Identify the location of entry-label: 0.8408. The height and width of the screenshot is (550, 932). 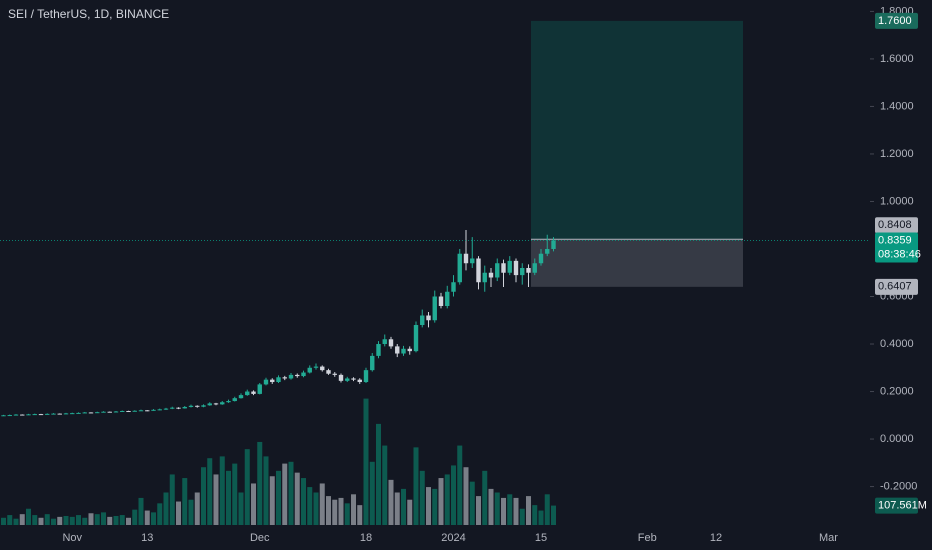
(895, 225).